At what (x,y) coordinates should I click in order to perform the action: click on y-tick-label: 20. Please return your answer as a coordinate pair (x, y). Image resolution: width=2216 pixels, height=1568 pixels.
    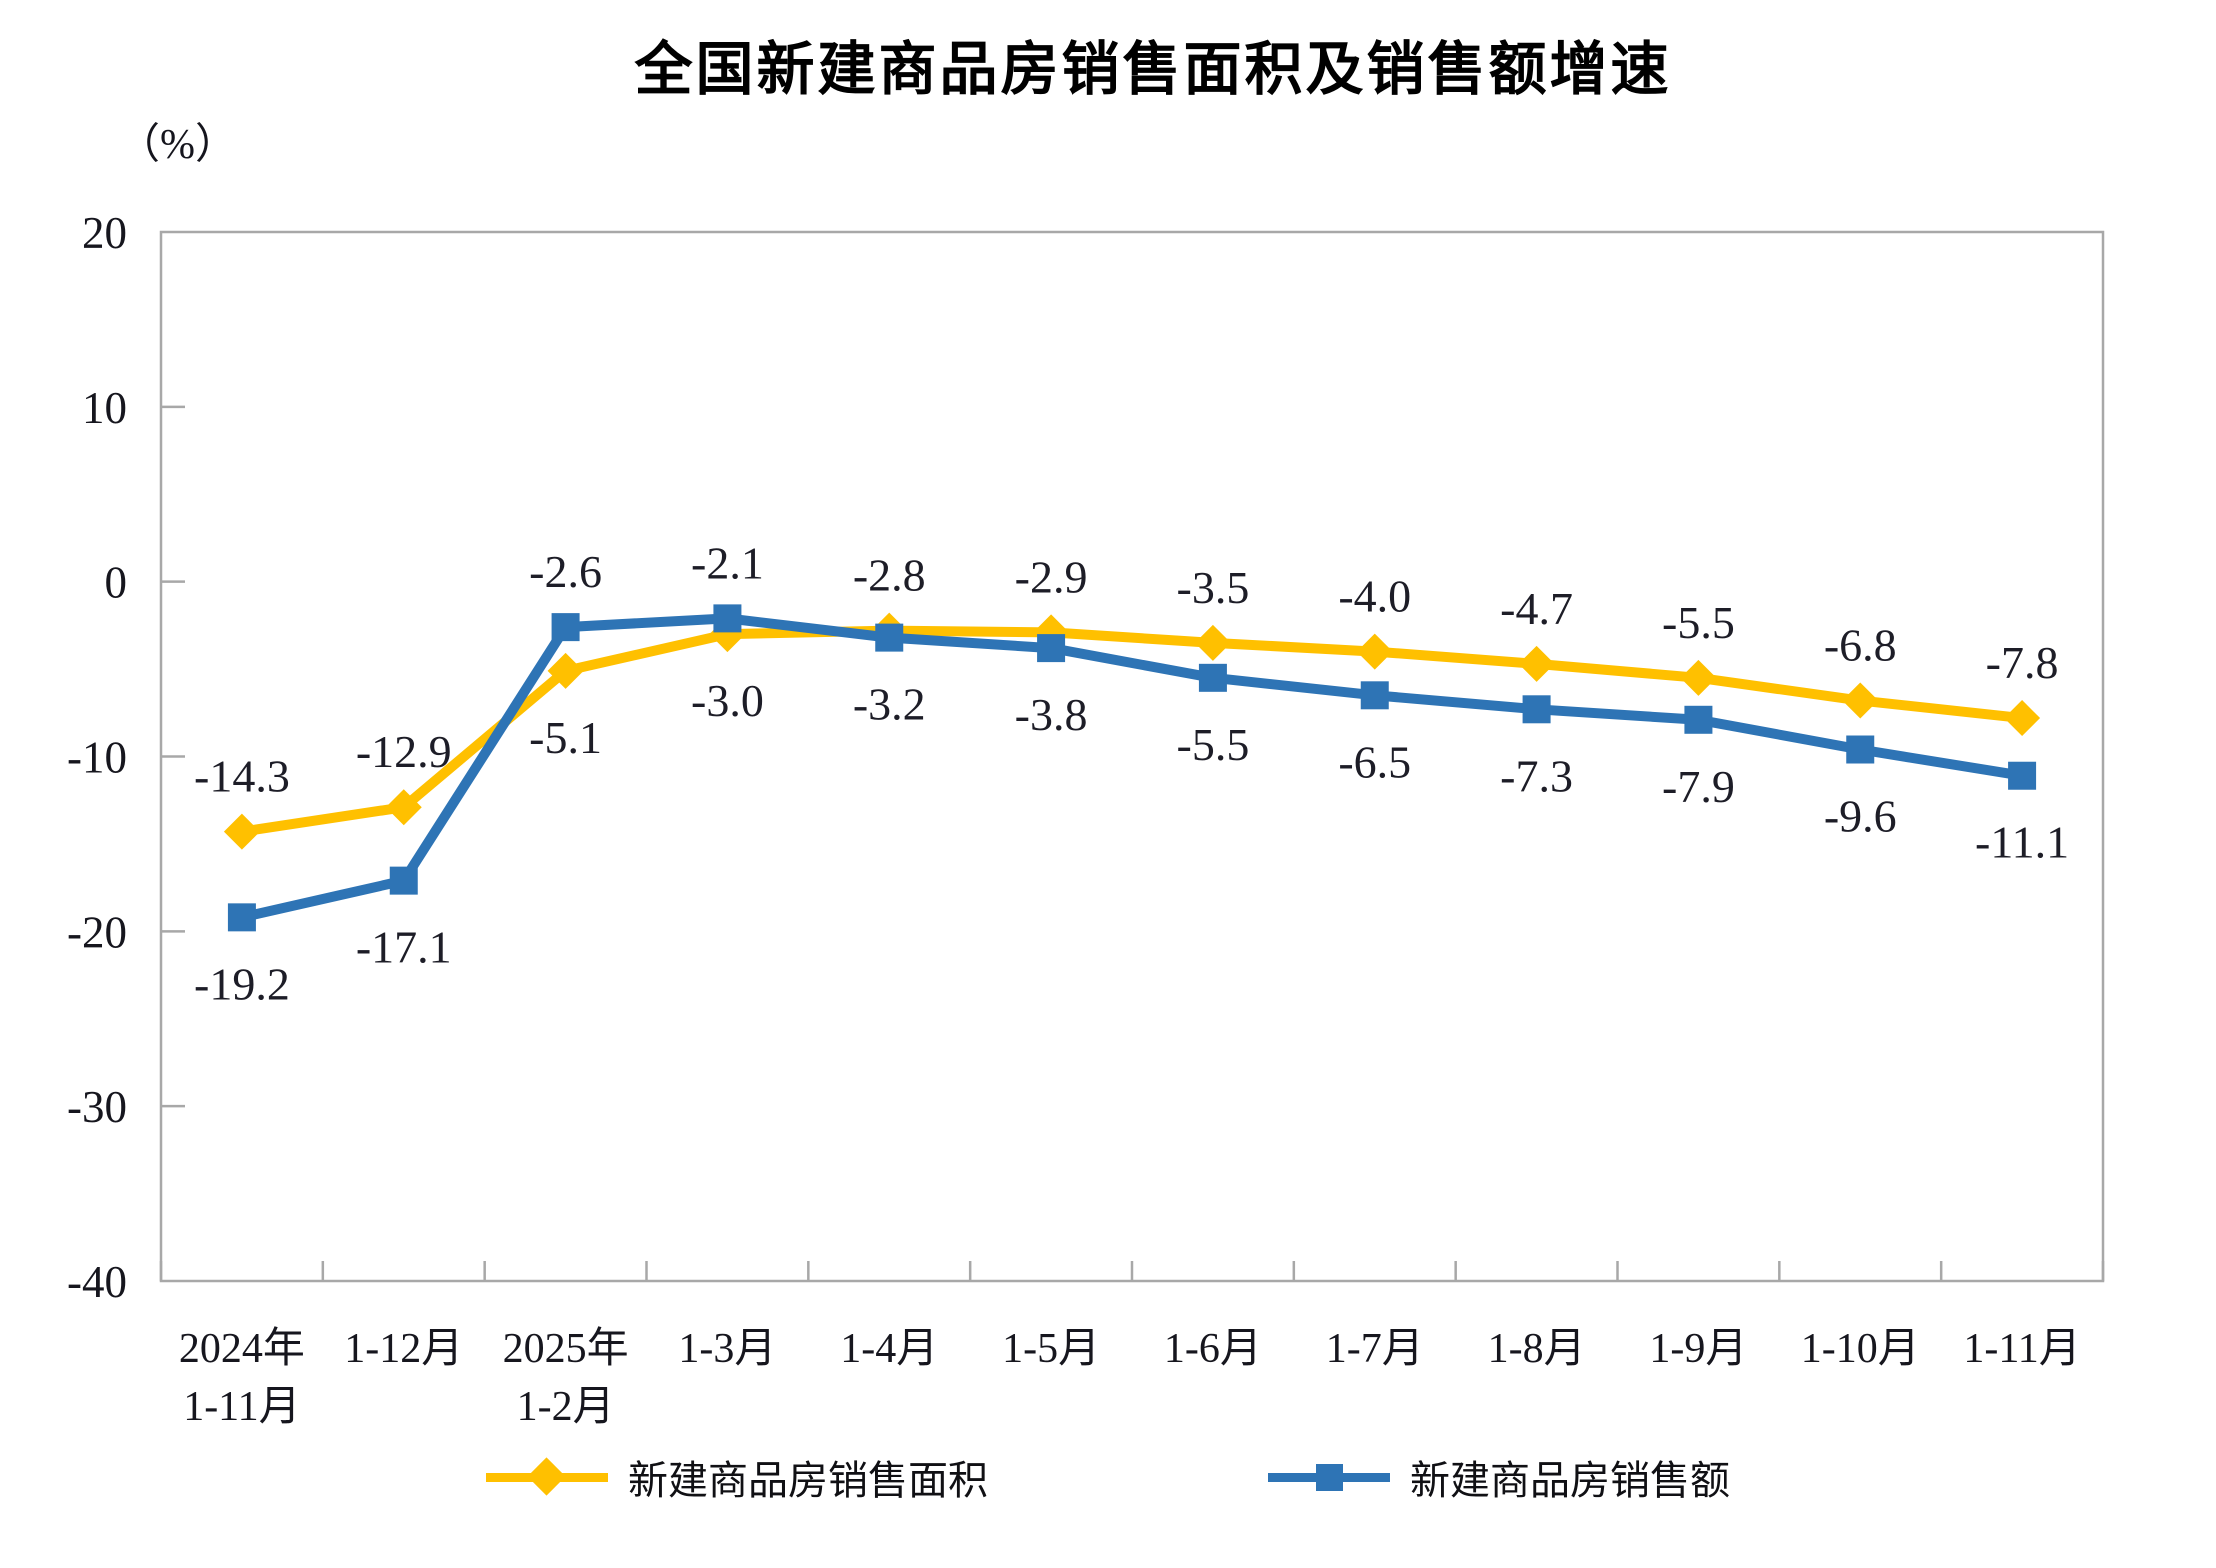
    Looking at the image, I should click on (104, 233).